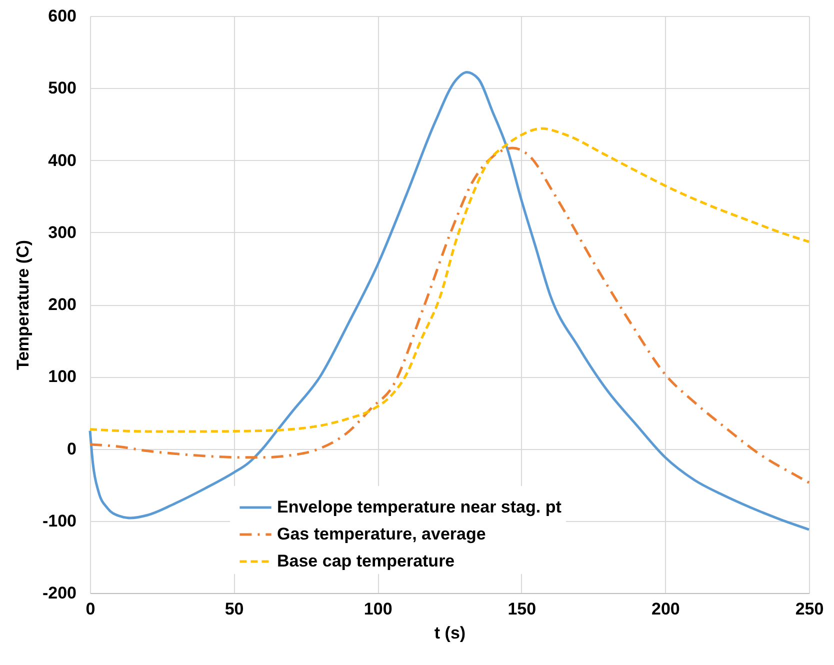  What do you see at coordinates (22, 305) in the screenshot?
I see `y-axis-title: Temperature (C)` at bounding box center [22, 305].